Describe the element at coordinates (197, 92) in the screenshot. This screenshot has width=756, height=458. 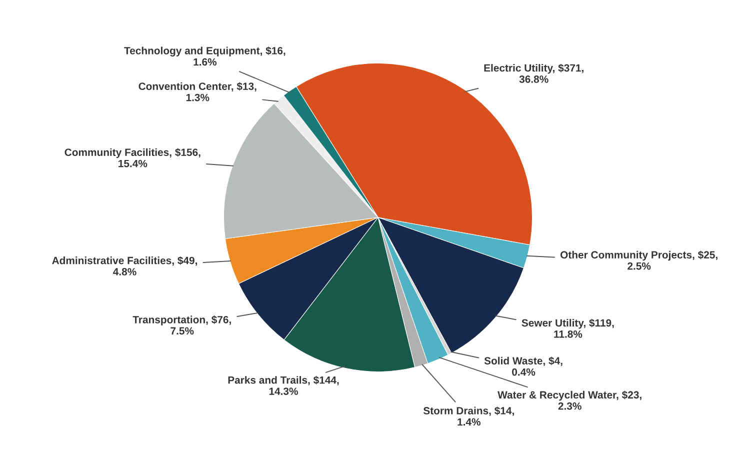
I see `slice-label: Convention Center, $13, 1.3%` at that location.